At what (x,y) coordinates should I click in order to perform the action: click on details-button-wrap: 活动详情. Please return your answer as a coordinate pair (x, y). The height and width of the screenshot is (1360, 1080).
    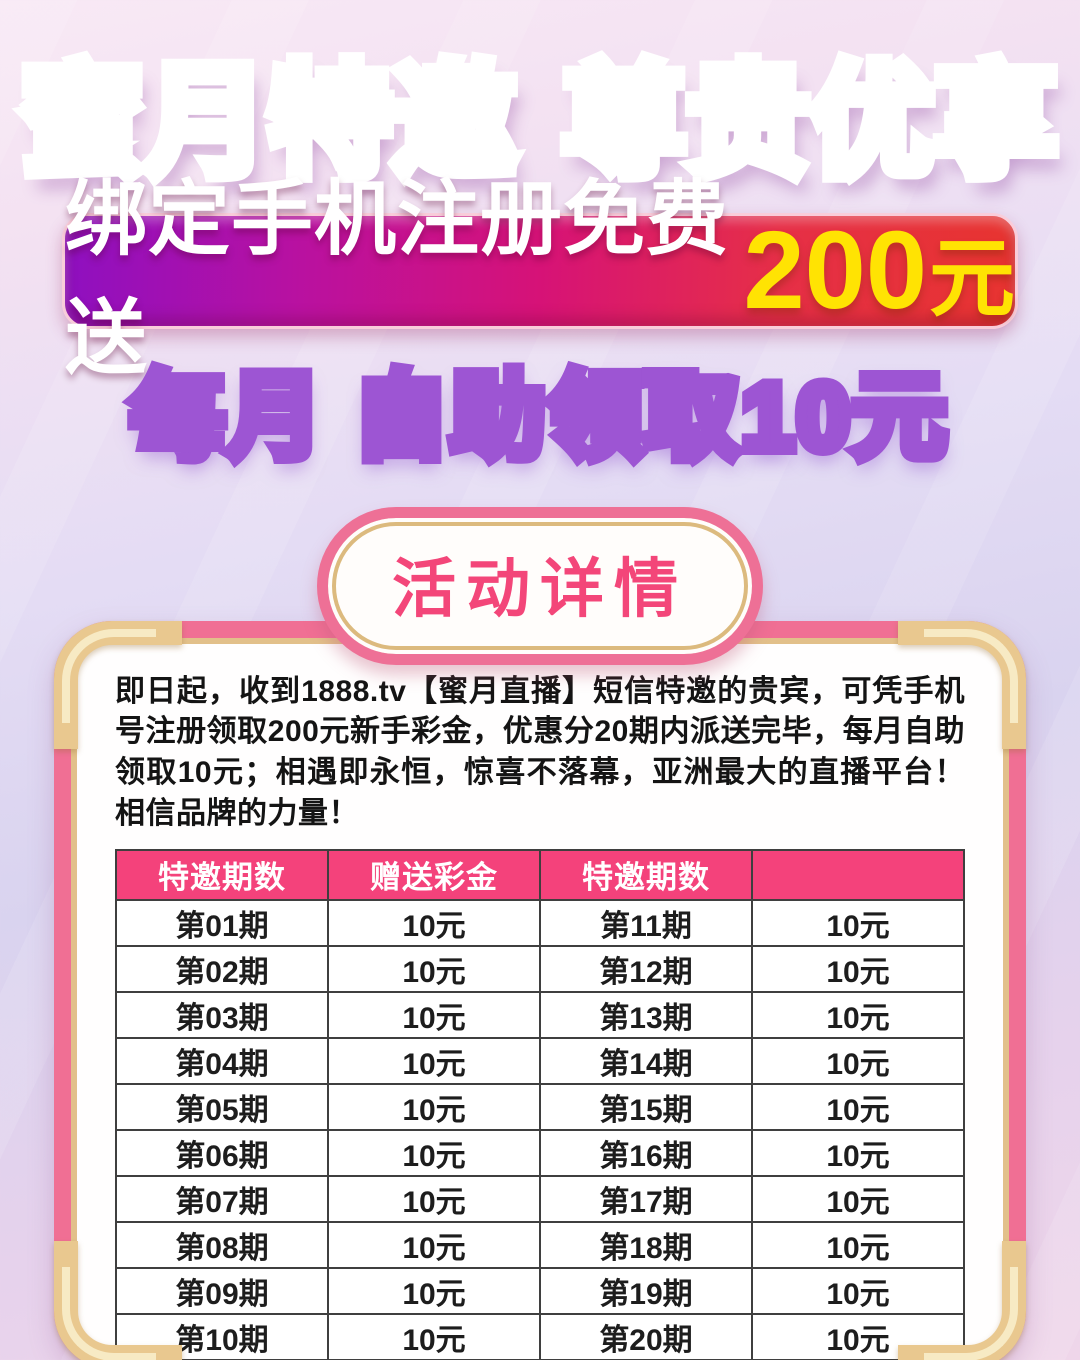
    Looking at the image, I should click on (540, 585).